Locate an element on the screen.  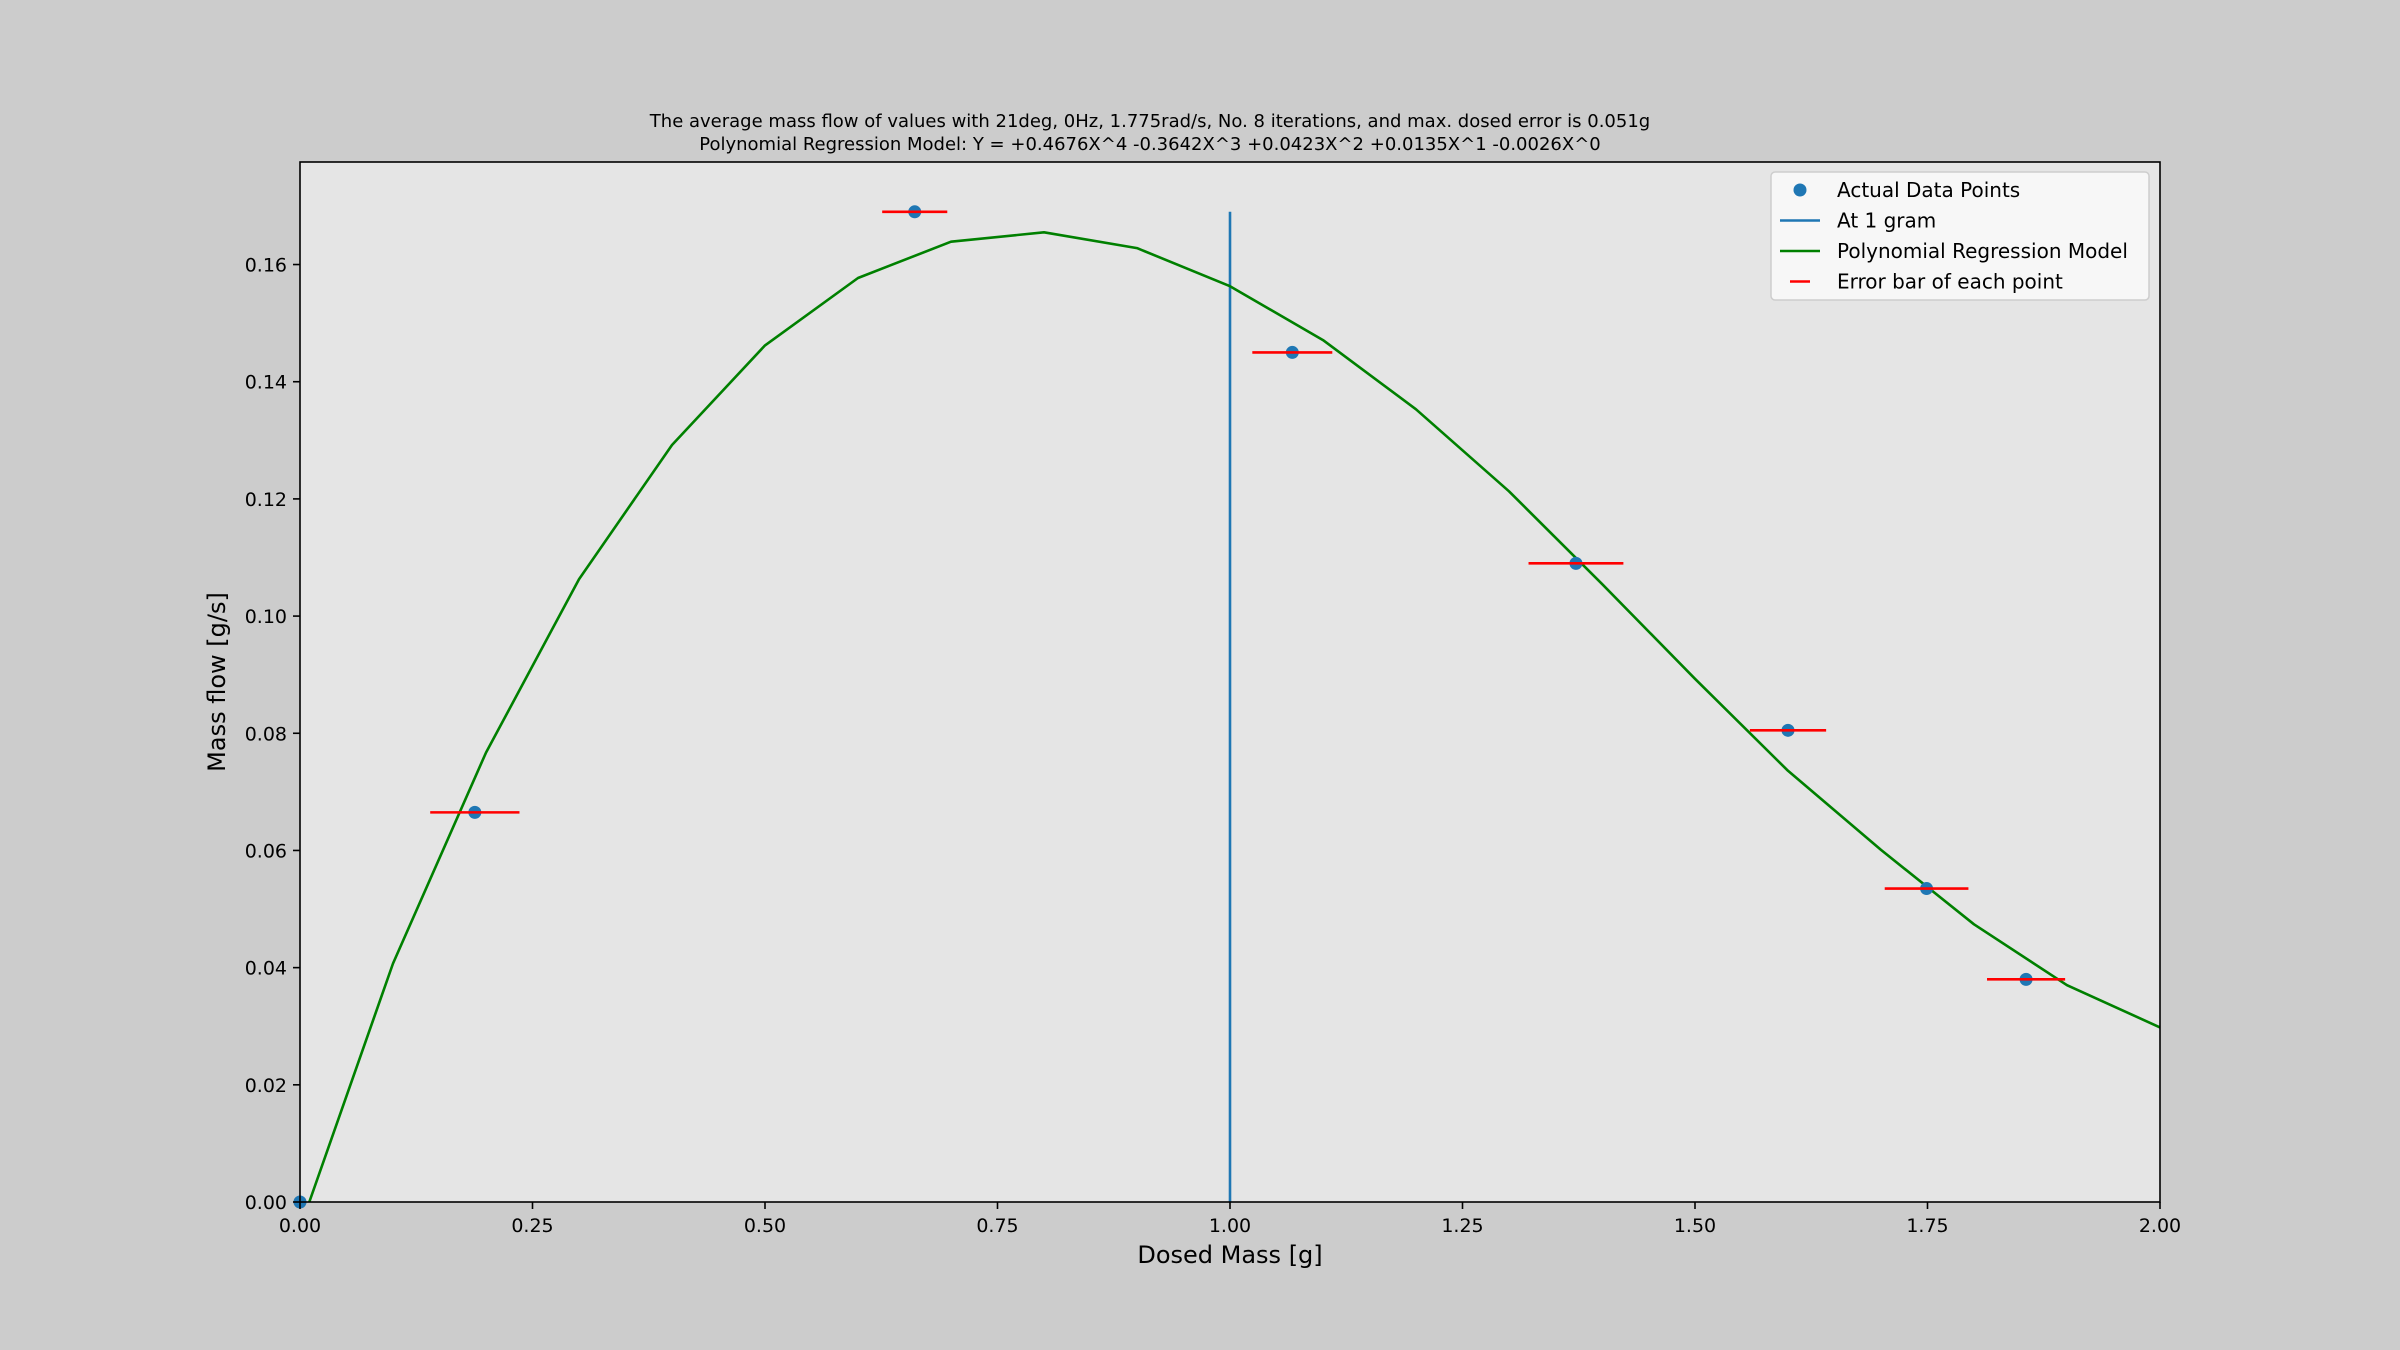
legend-label-2: Polynomial Regression Model is located at coordinates (1982, 251).